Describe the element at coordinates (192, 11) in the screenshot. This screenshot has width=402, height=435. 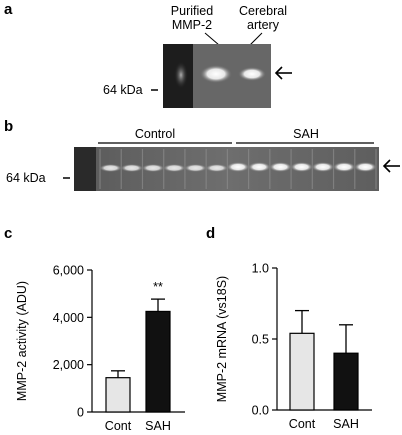
I see `lane-label-purified-line1: Purified` at that location.